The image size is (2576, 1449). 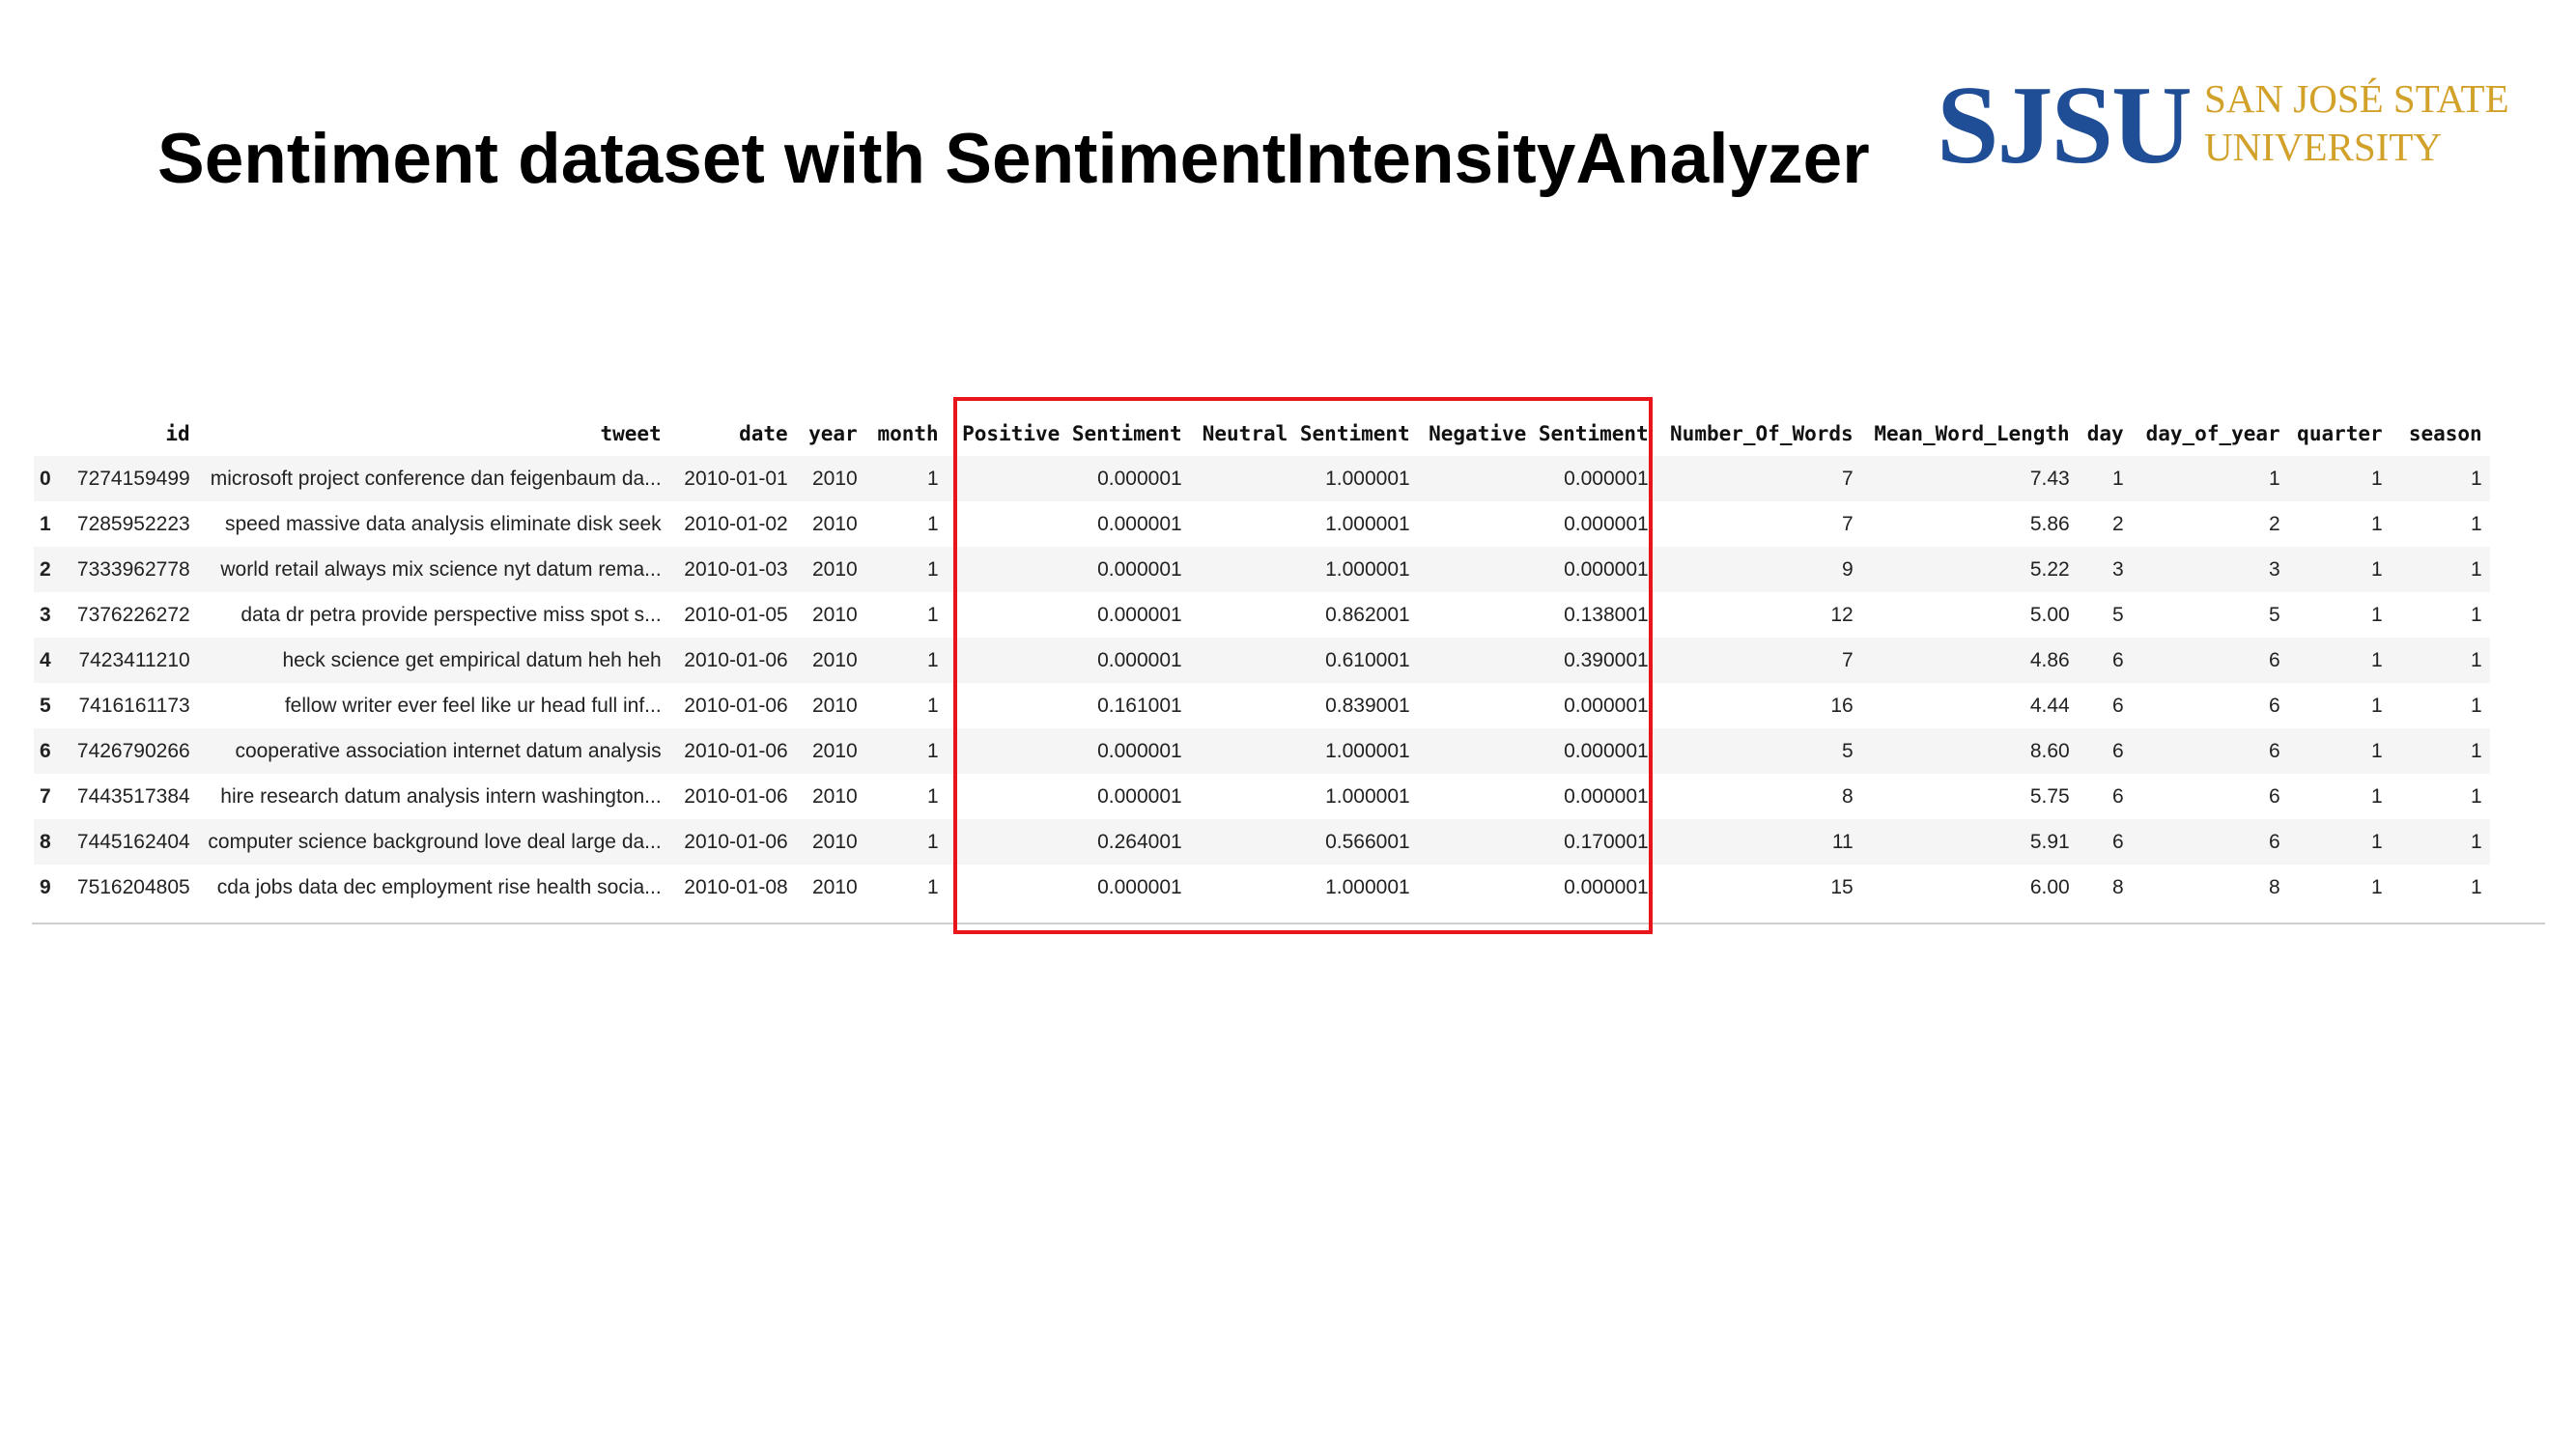 I want to click on table-cell: 6.00, so click(x=2049, y=886).